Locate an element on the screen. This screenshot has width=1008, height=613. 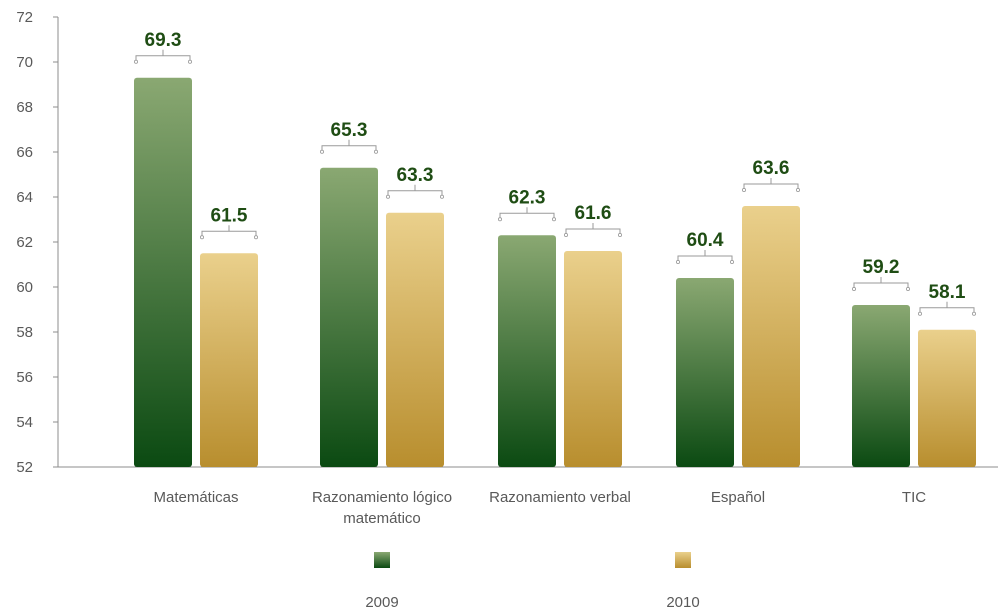
y-tick-label: 66 is located at coordinates (24, 152).